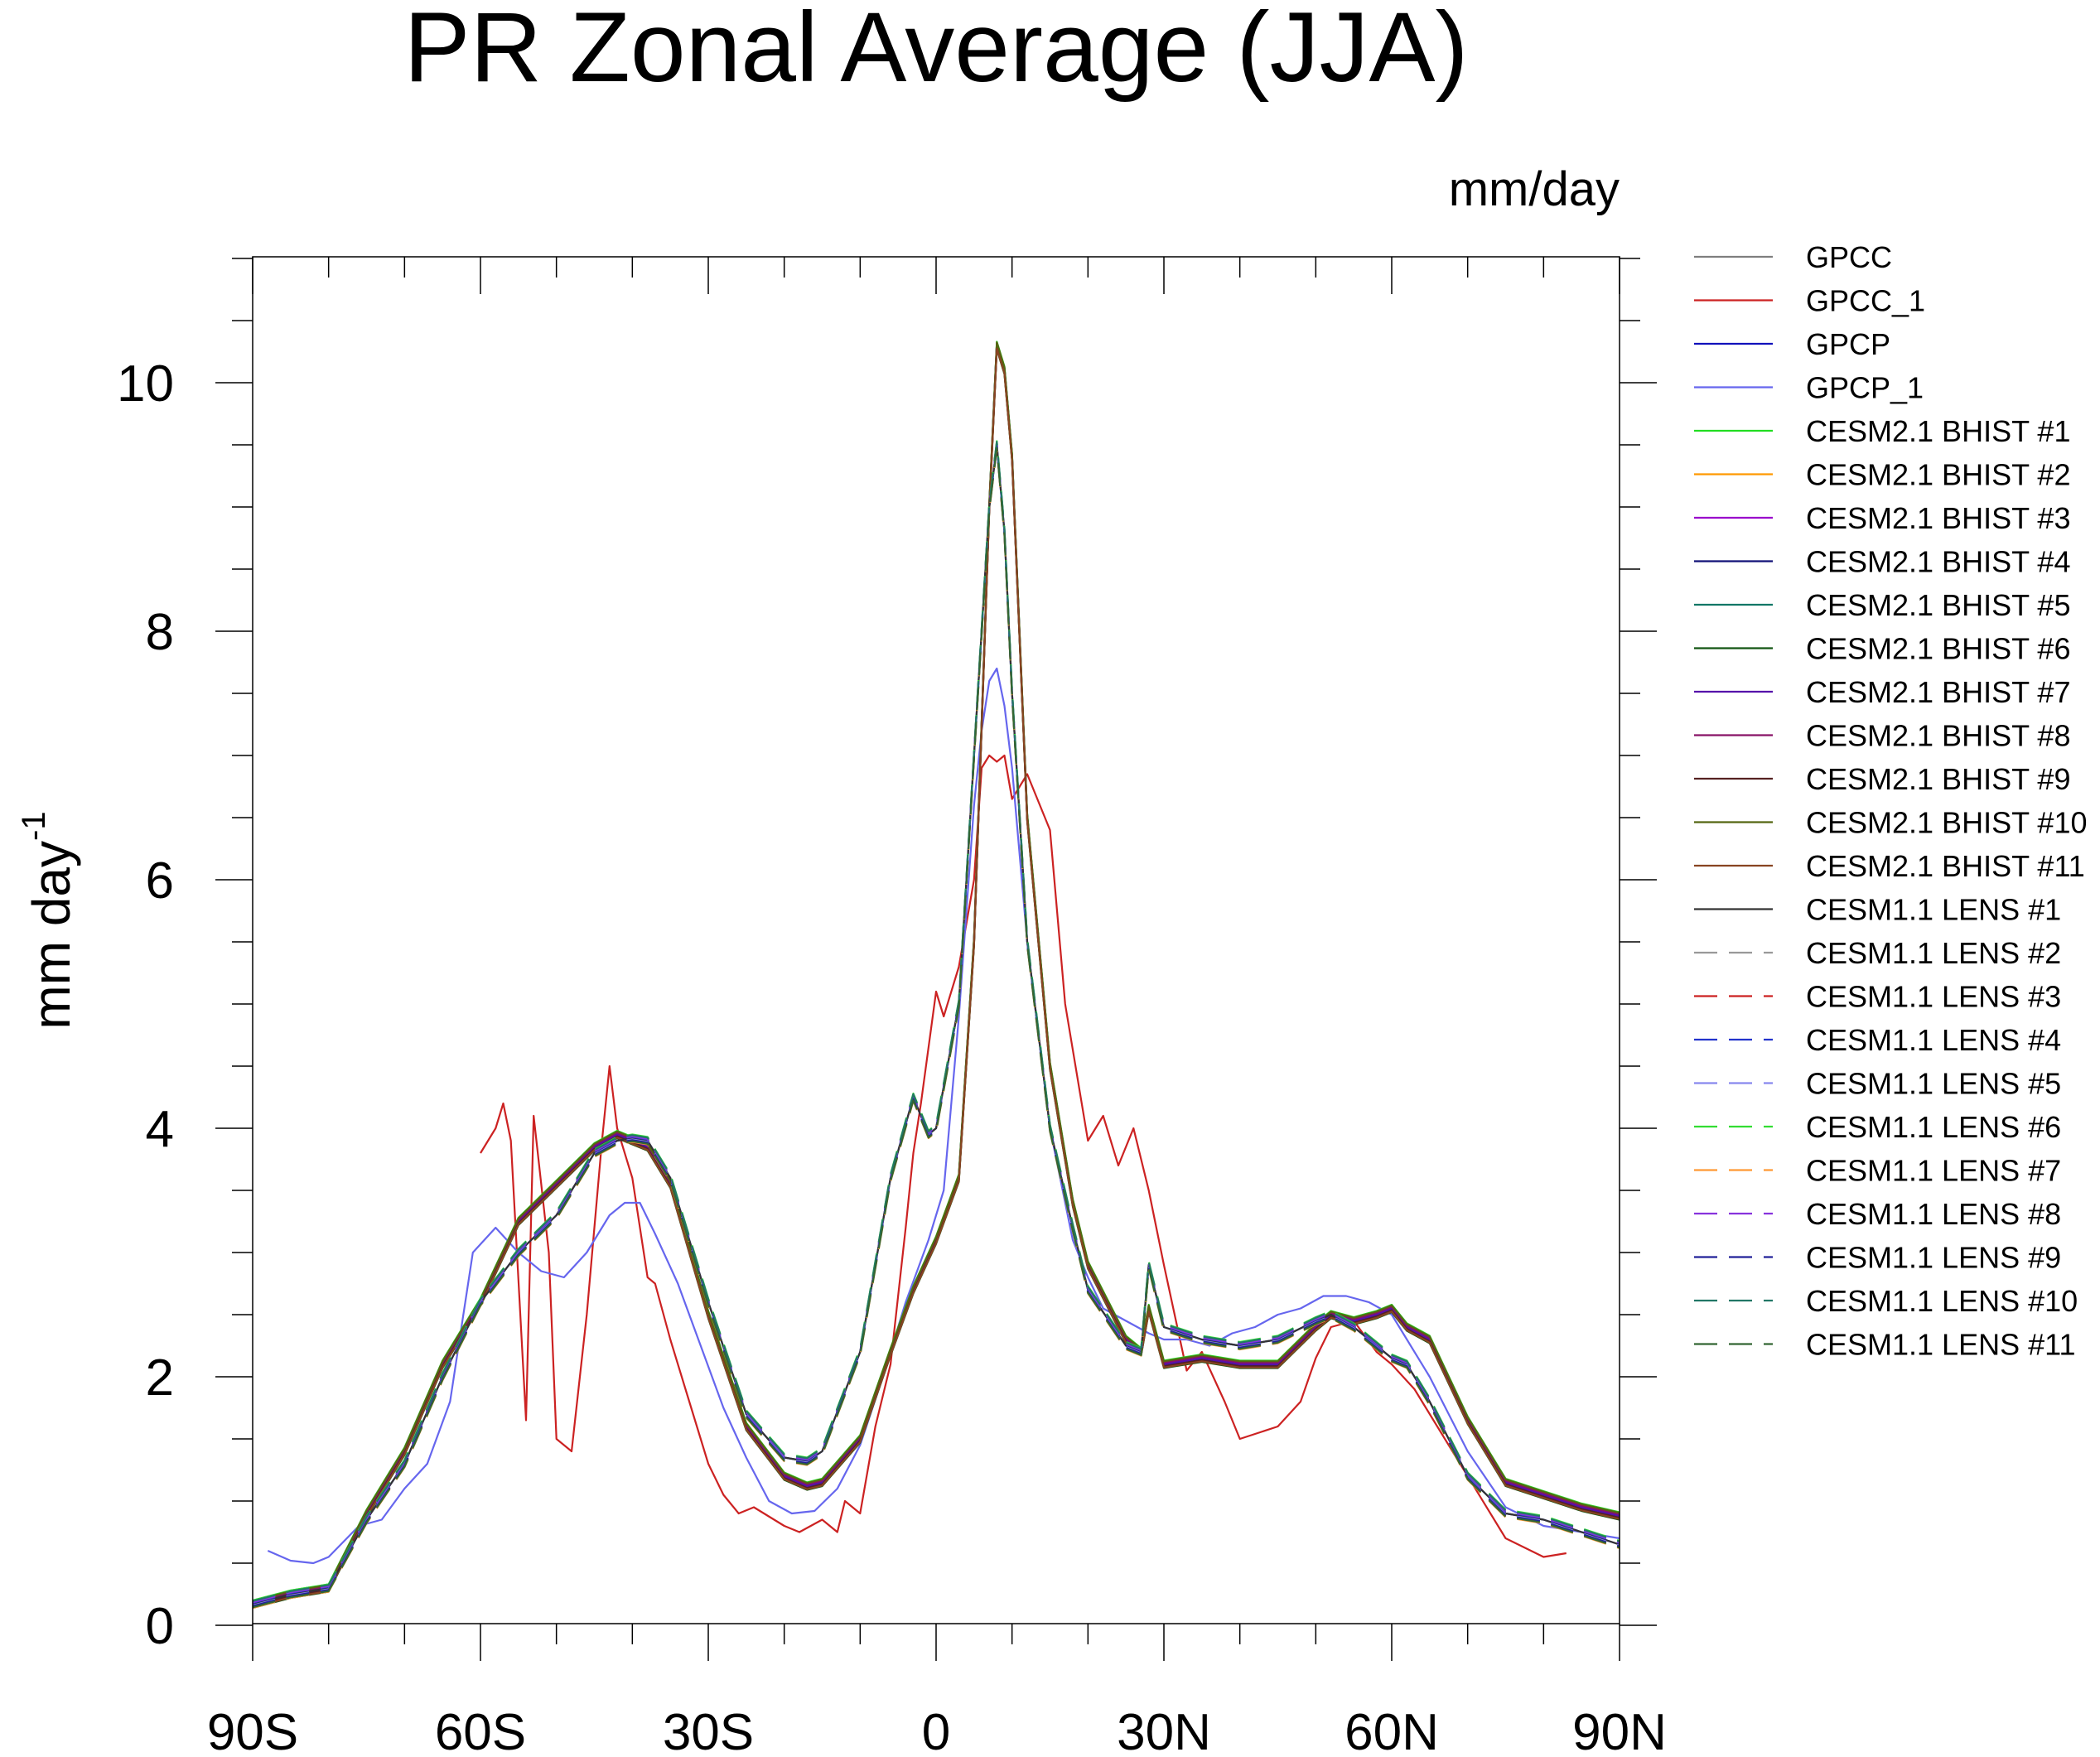  I want to click on legend-label: CESM1.1 LENS #6, so click(1933, 1127).